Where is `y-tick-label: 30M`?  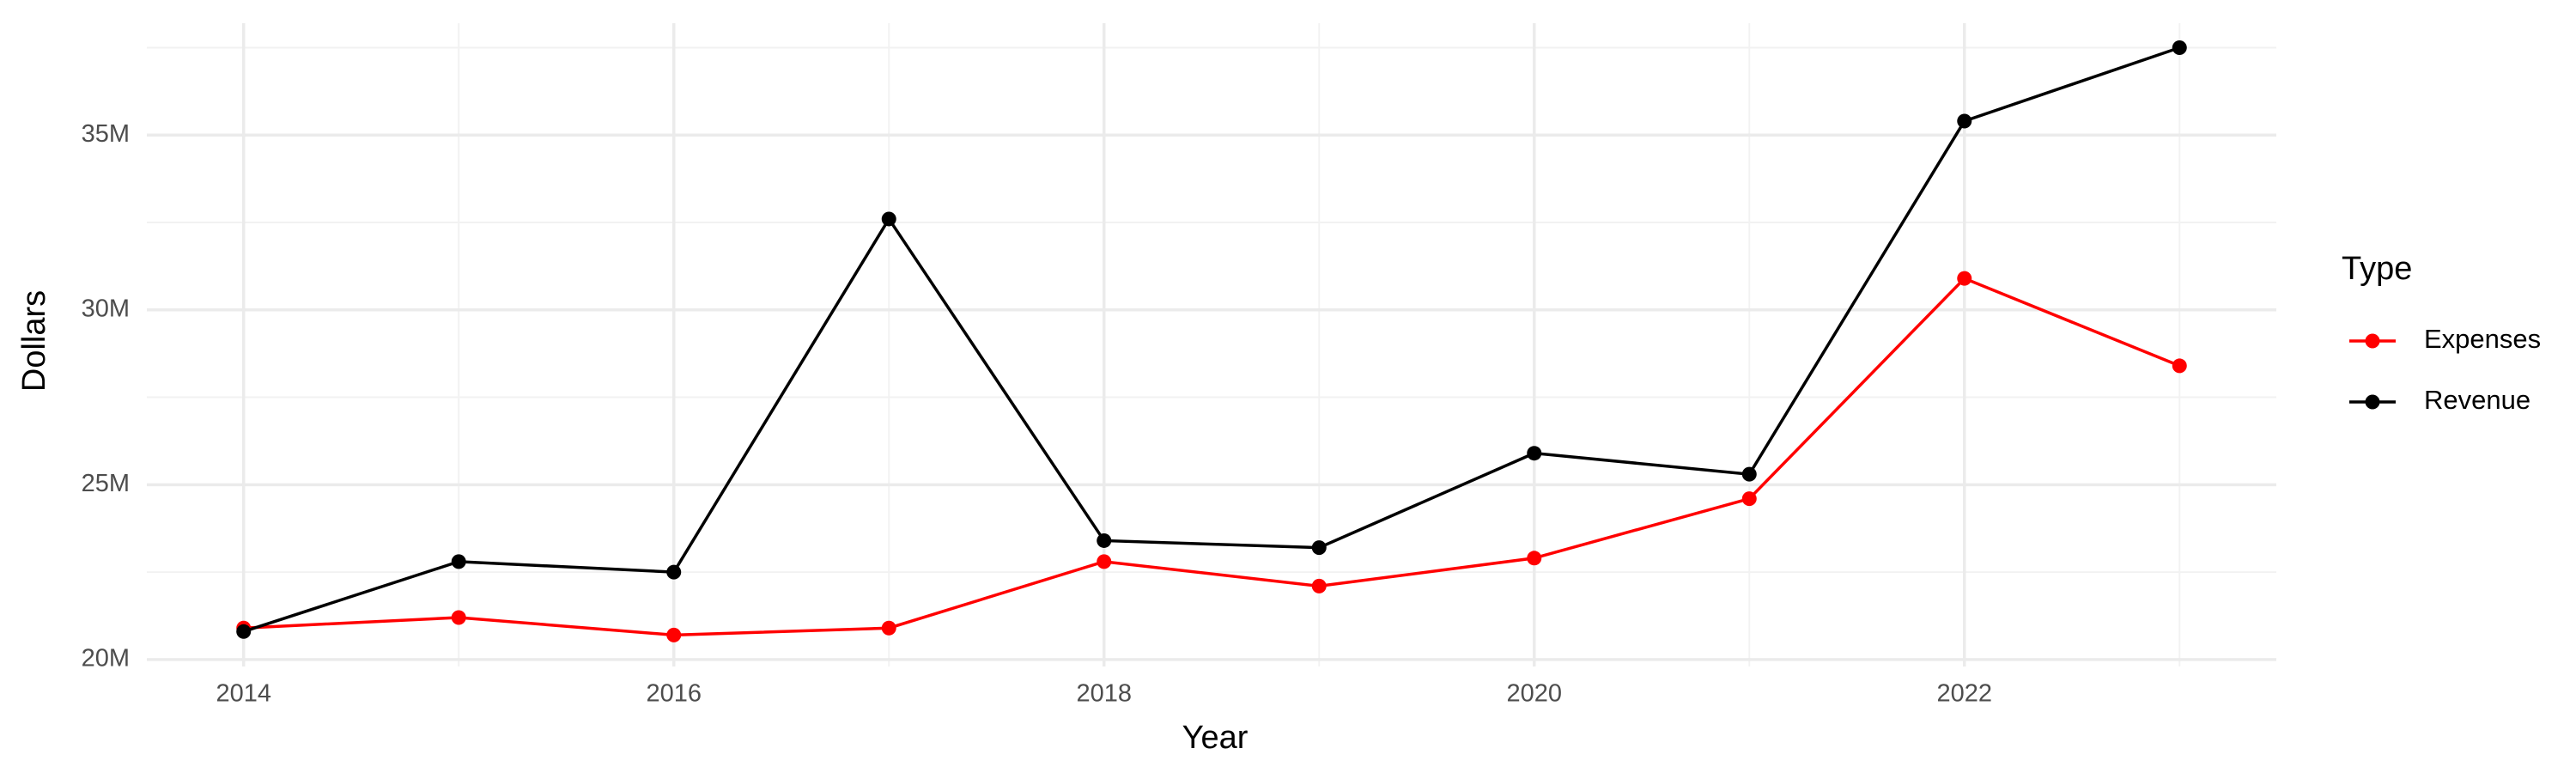 y-tick-label: 30M is located at coordinates (106, 308).